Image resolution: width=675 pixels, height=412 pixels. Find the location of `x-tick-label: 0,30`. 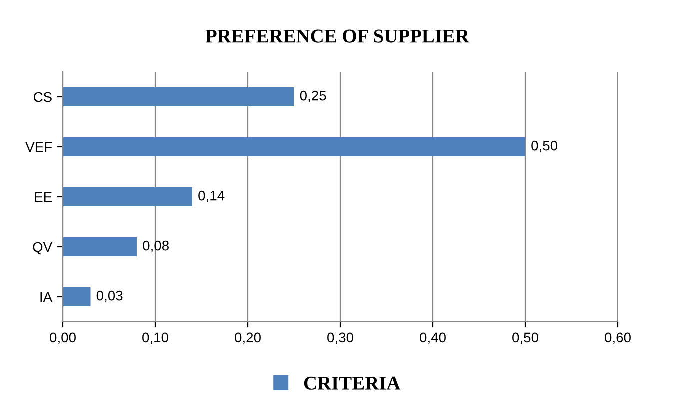

x-tick-label: 0,30 is located at coordinates (341, 338).